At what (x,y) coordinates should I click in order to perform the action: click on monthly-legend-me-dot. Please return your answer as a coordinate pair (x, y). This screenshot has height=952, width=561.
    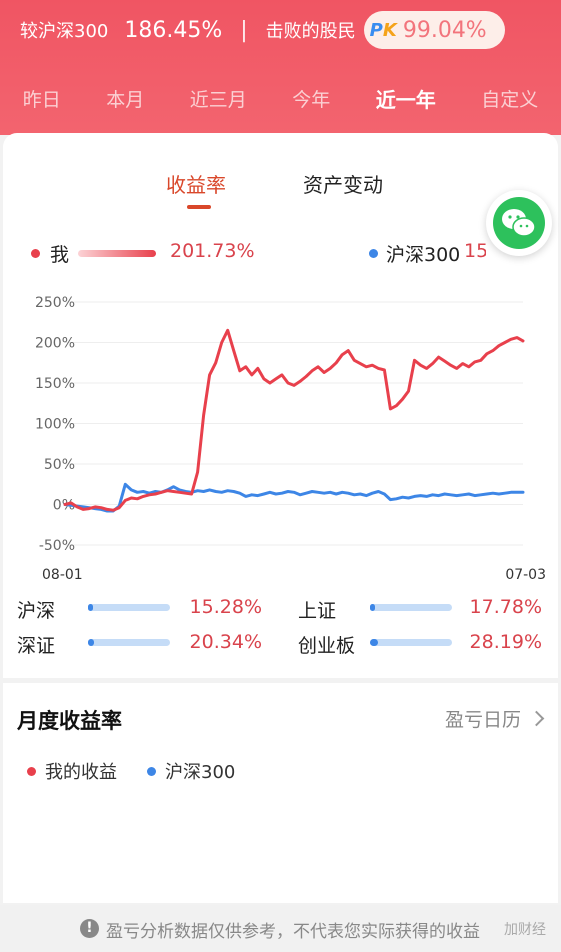
    Looking at the image, I should click on (31, 771).